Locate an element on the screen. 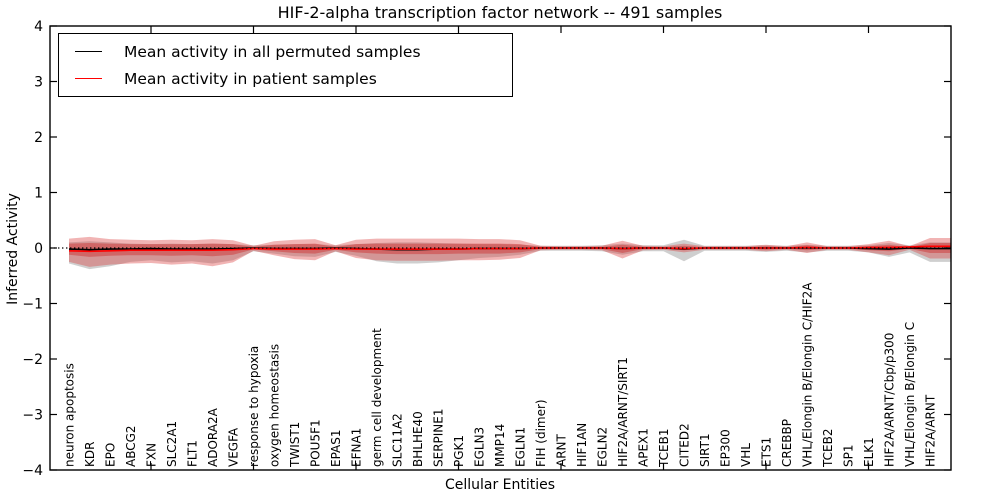 The height and width of the screenshot is (500, 1000). x-tick-label: FIH (dimer) is located at coordinates (541, 433).